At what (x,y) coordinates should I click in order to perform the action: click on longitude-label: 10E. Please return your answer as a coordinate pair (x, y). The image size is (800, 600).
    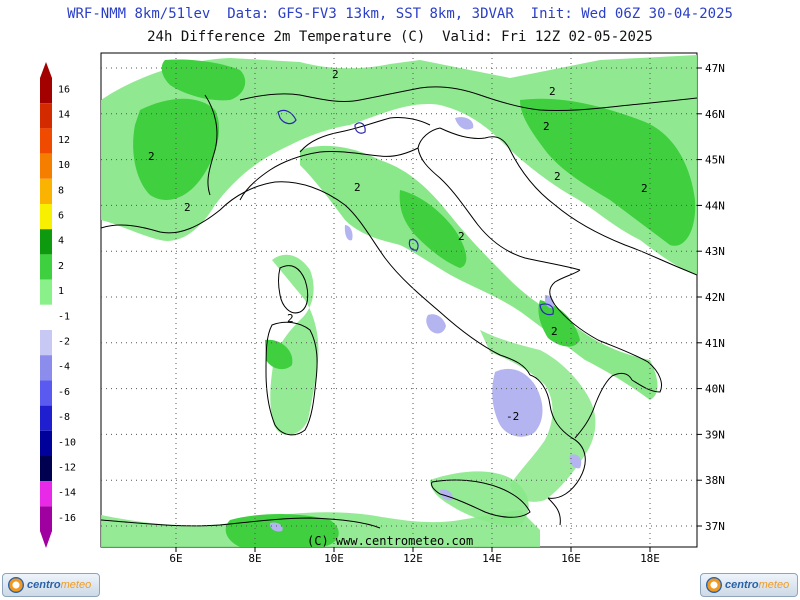
    Looking at the image, I should click on (334, 558).